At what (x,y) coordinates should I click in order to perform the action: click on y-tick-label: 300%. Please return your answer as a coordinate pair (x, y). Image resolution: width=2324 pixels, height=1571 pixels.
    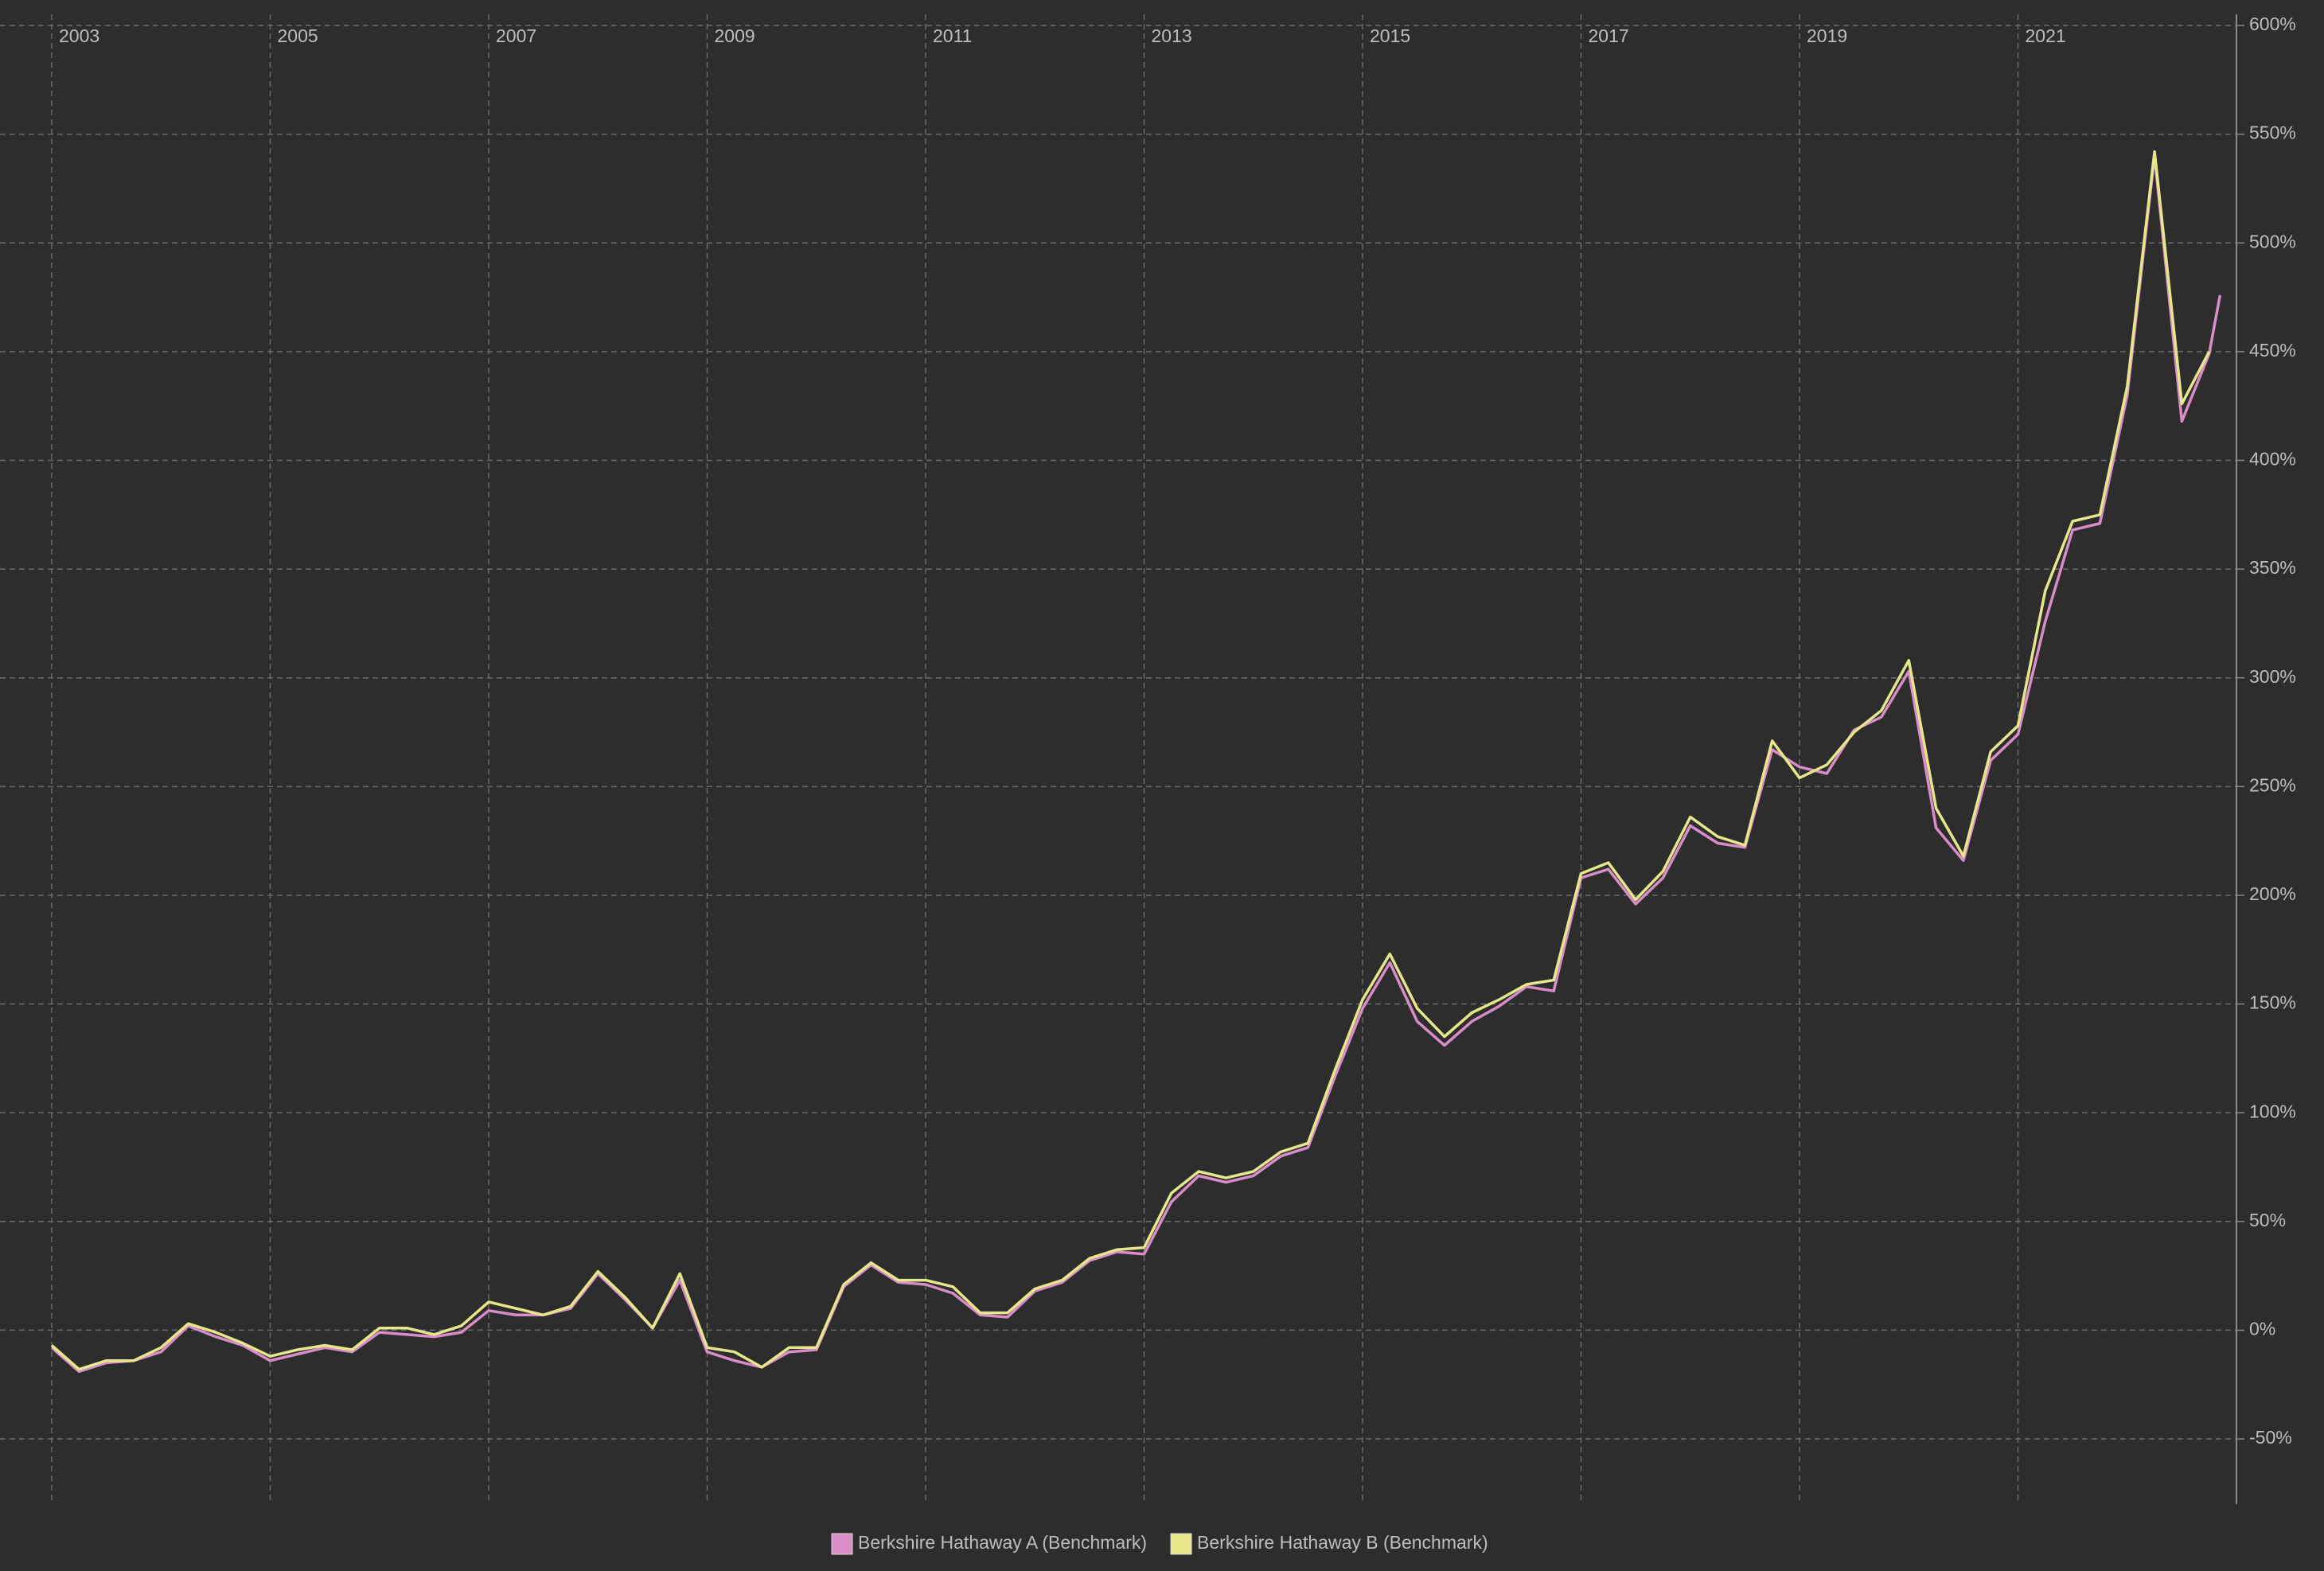
    Looking at the image, I should click on (2272, 676).